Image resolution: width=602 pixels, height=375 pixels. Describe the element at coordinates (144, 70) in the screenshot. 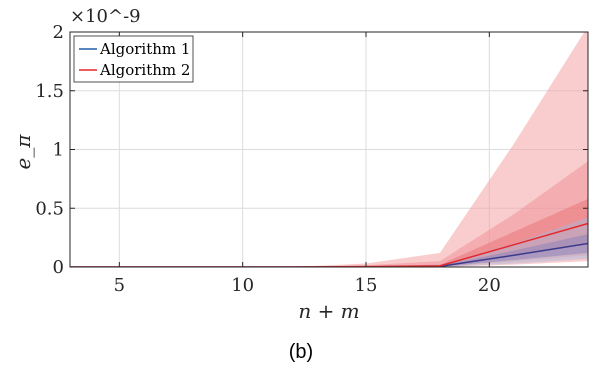

I see `legend-label-algorithm-2: Algorithm 2` at that location.